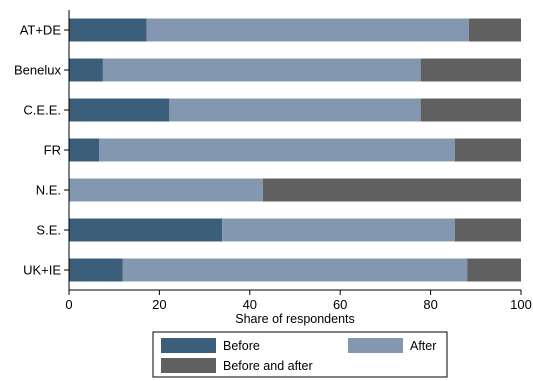  What do you see at coordinates (188, 345) in the screenshot?
I see `legend-swatch-before` at bounding box center [188, 345].